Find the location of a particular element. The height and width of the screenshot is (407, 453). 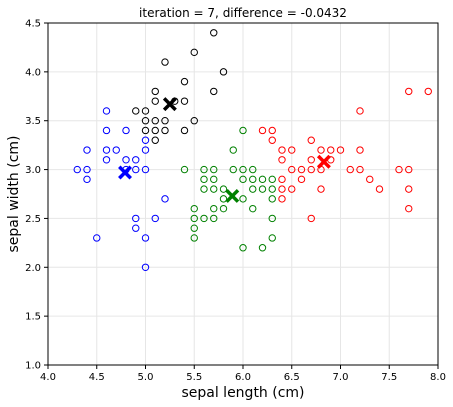

centroid-markers is located at coordinates (224, 150).